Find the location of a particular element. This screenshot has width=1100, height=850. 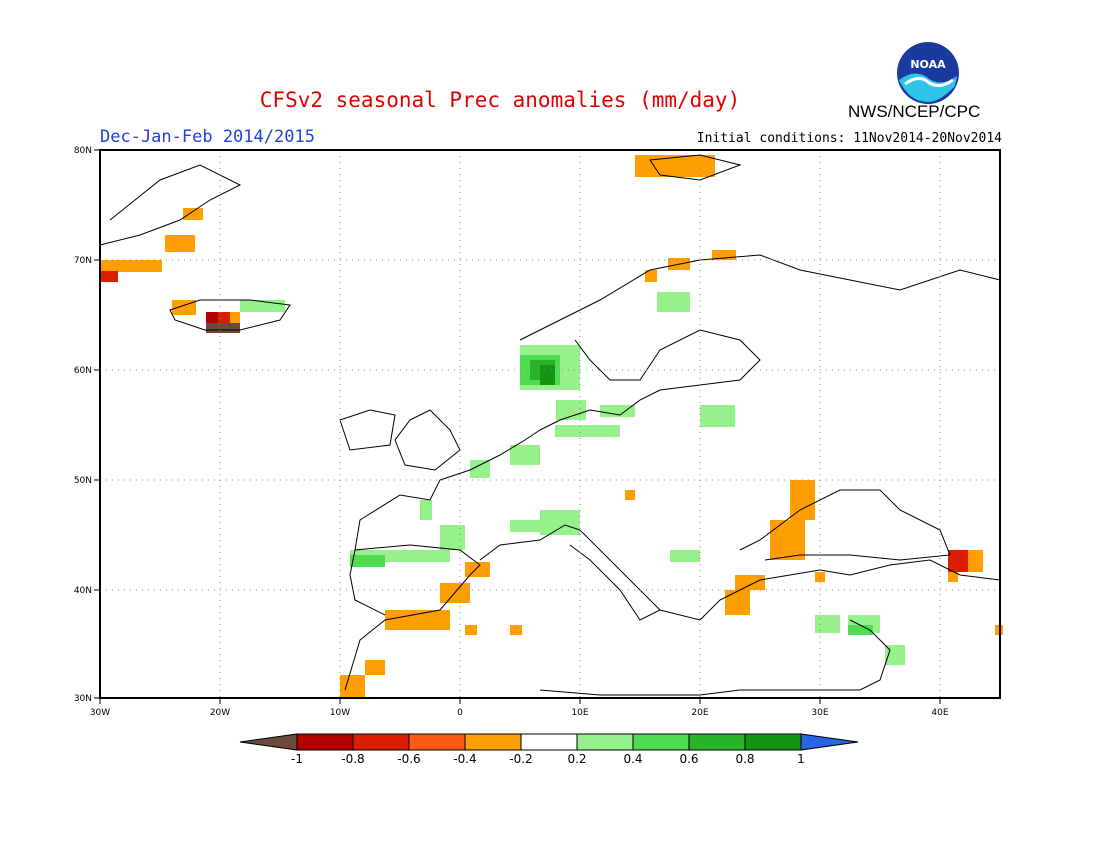

lon-tick-label: 10E is located at coordinates (579, 713).